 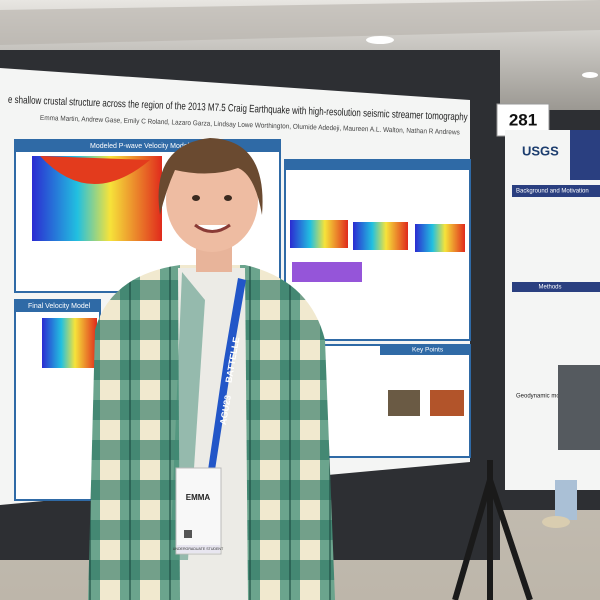 I want to click on map-figure, so click(x=579, y=407).